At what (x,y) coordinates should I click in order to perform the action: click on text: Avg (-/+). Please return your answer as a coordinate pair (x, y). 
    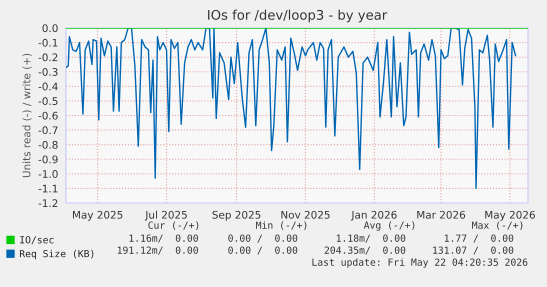
    Looking at the image, I should click on (389, 226).